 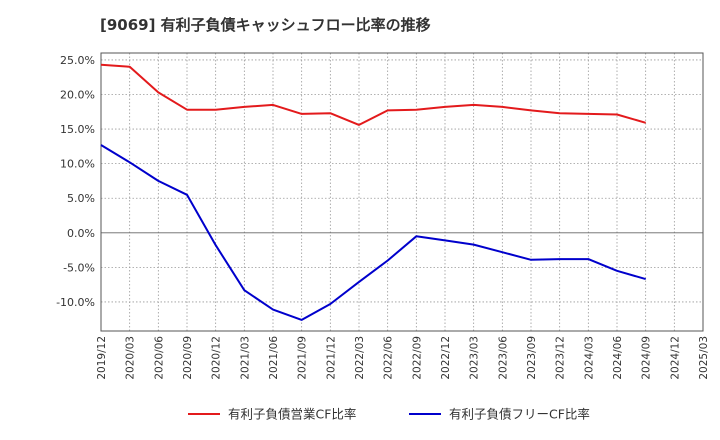 What do you see at coordinates (75, 181) in the screenshot?
I see `y-axis-ticks: 25.0% 20.0% 15.0% 10.0% 5.0% 0.0% -5.0% -10.0%` at bounding box center [75, 181].